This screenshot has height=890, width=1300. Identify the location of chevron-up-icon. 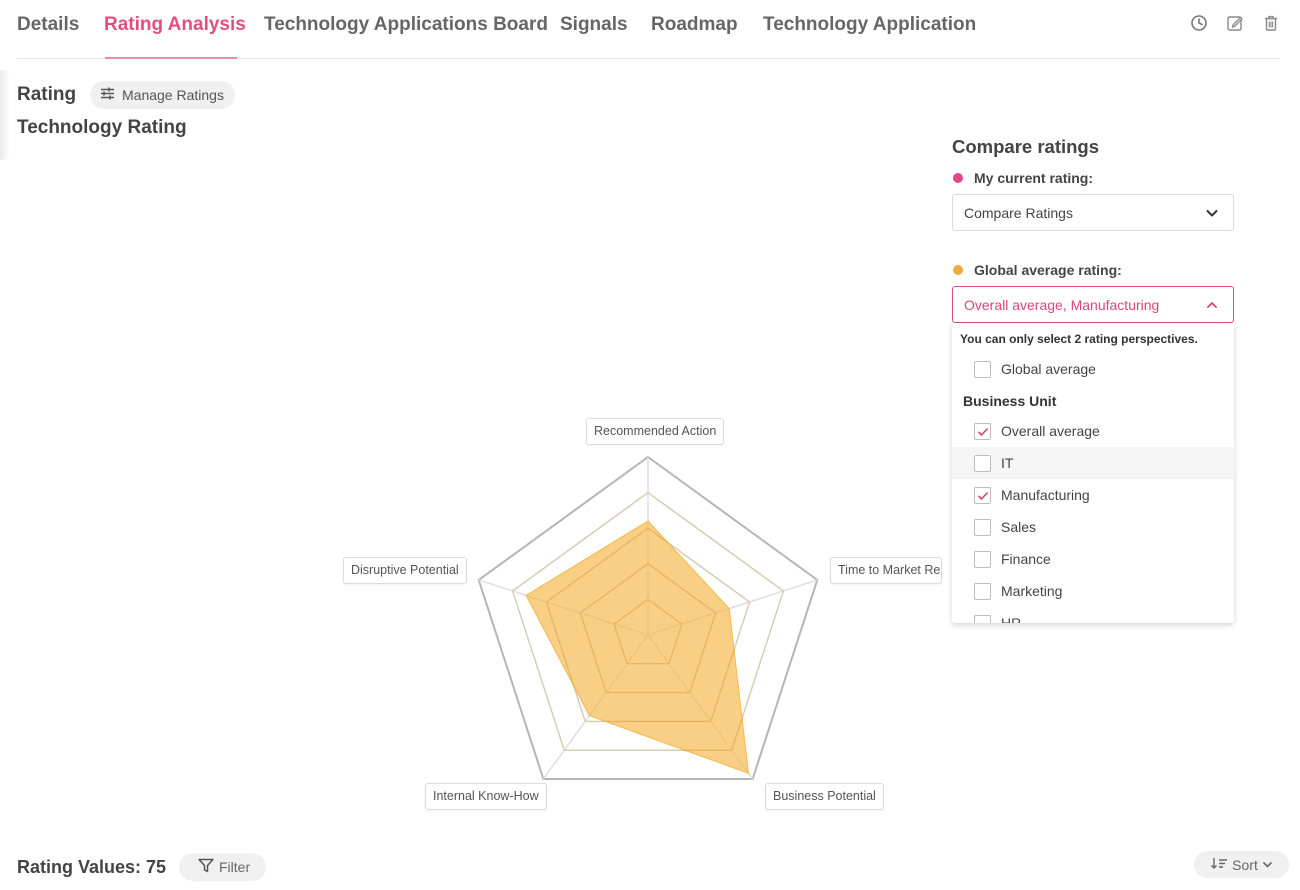
(1212, 305).